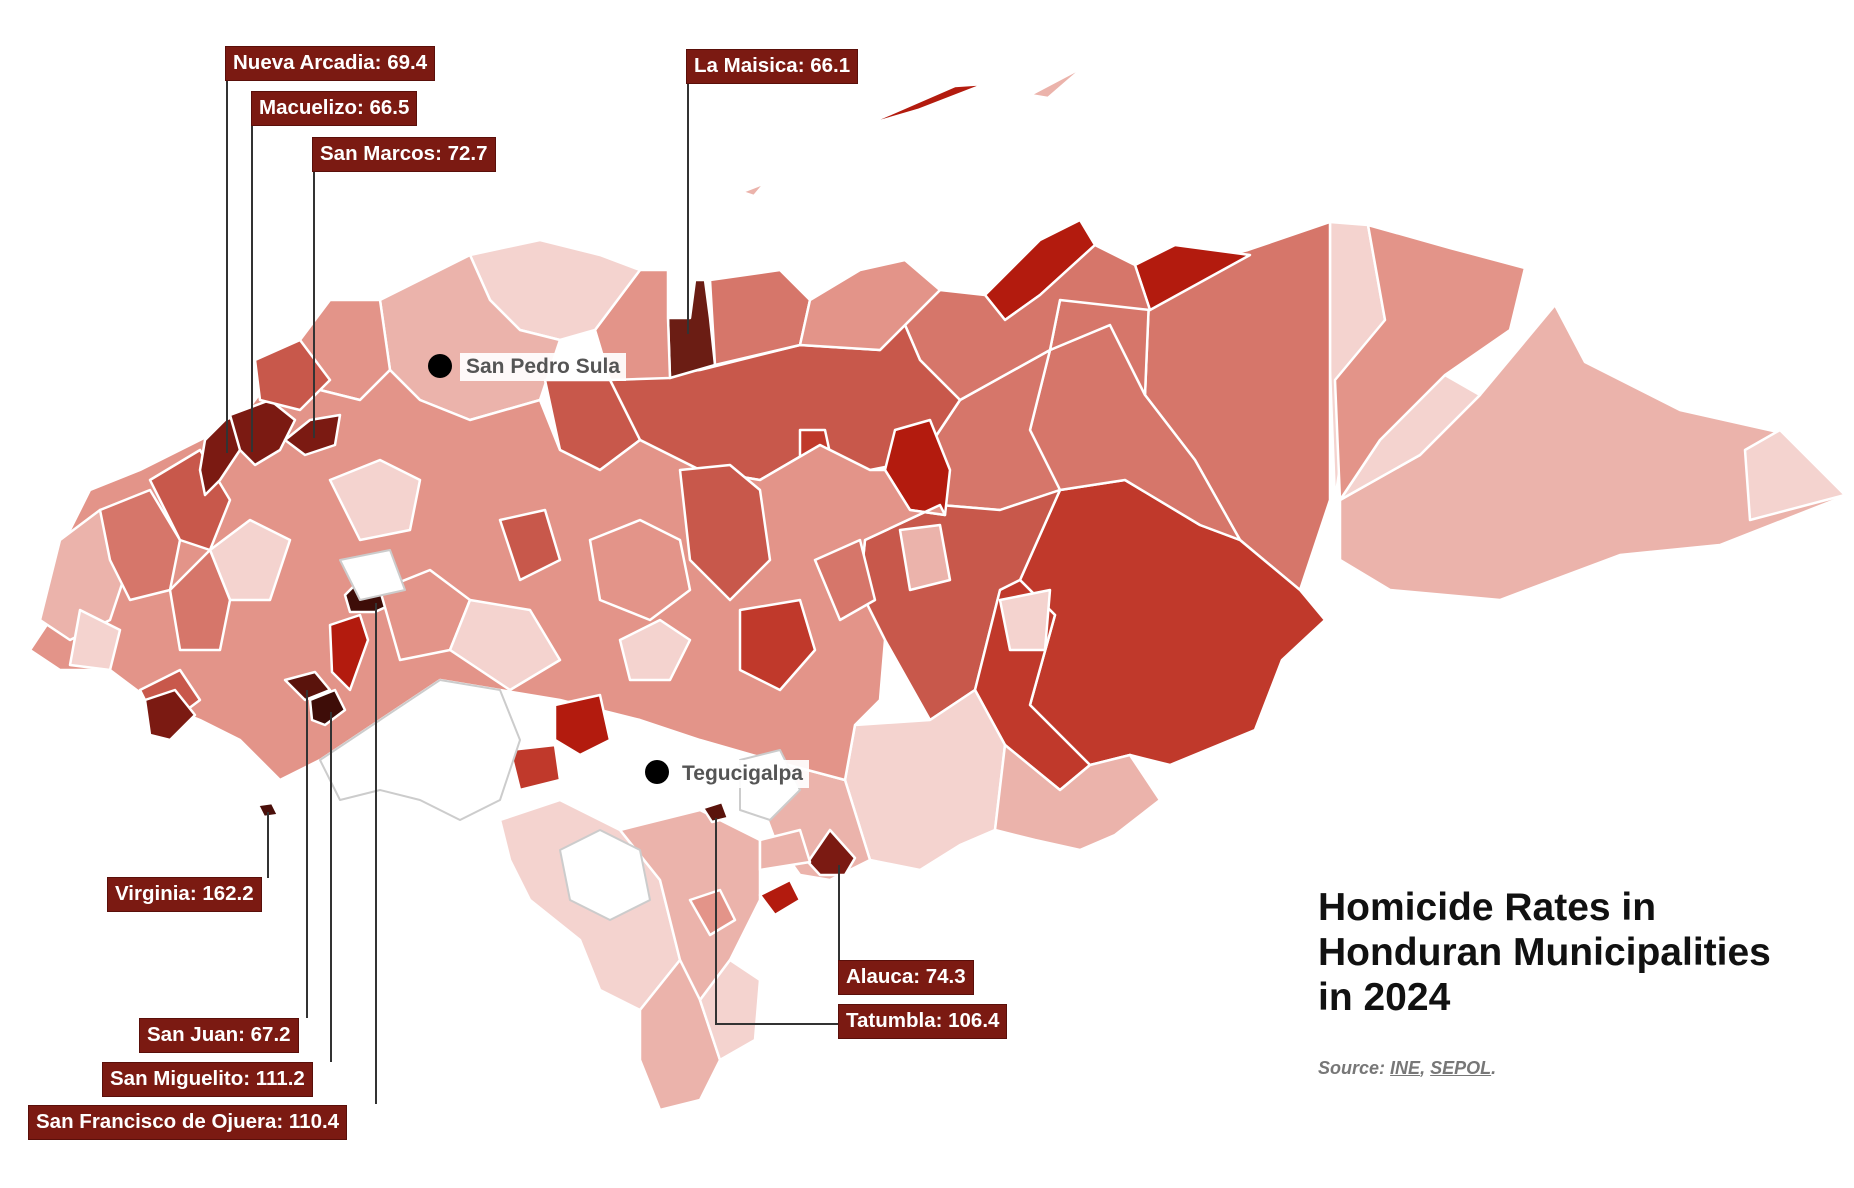  What do you see at coordinates (188, 1122) in the screenshot?
I see `callout-san-francisco-de-ojuera: San Francisco de Ojuera: 110.4` at bounding box center [188, 1122].